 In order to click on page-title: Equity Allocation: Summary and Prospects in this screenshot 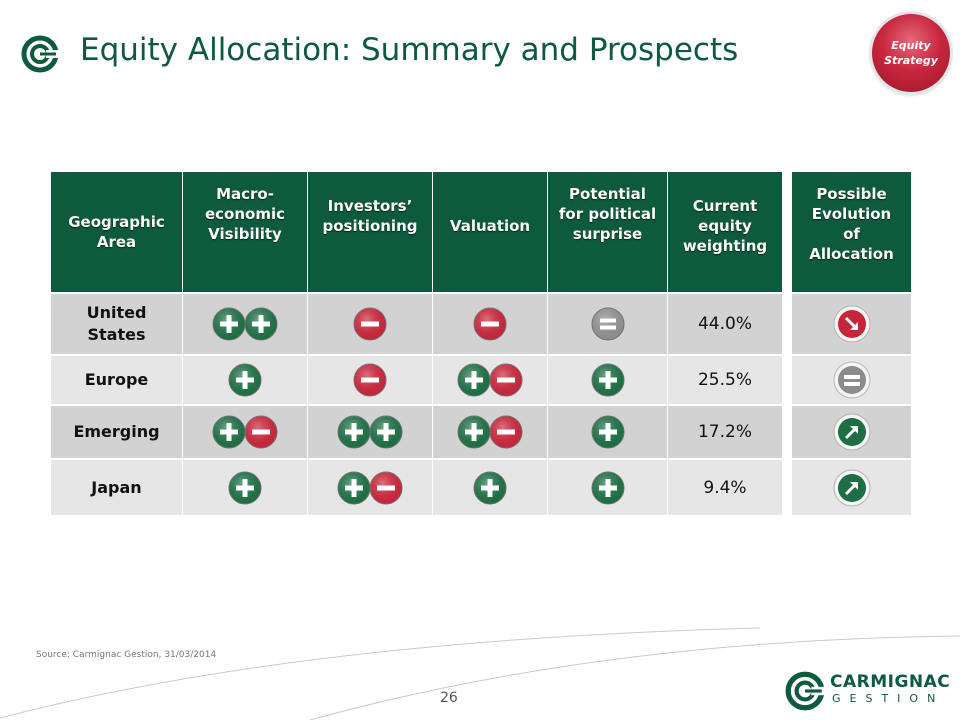, I will do `click(409, 50)`.